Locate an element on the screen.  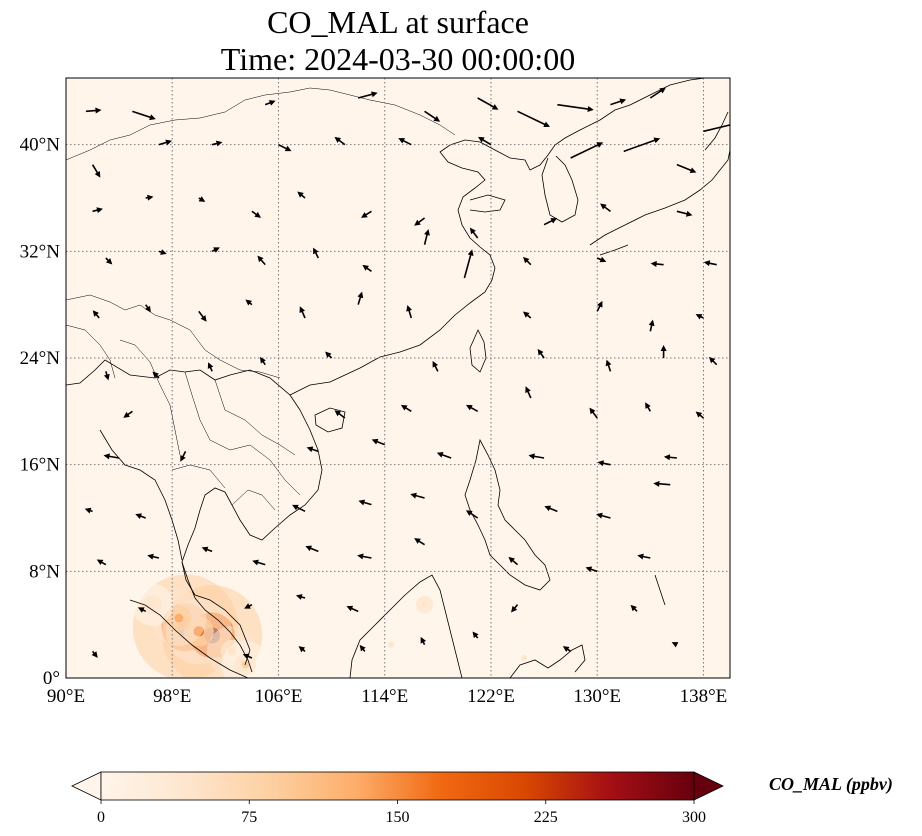
taiwan-coastline is located at coordinates (478, 351).